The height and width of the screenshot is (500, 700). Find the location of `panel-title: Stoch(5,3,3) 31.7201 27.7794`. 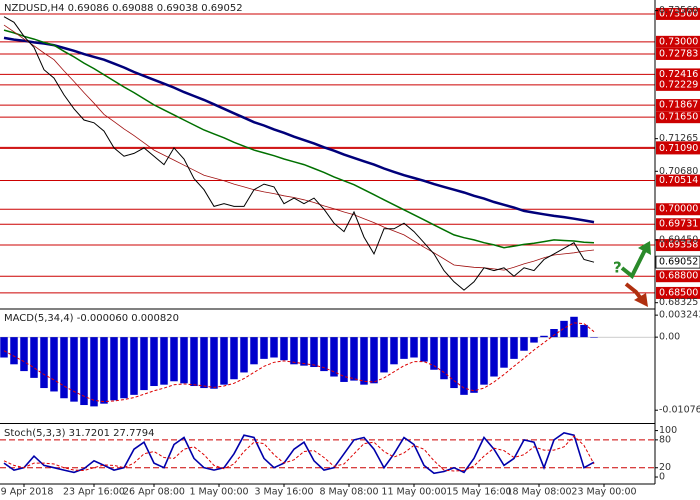

panel-title: Stoch(5,3,3) 31.7201 27.7794 is located at coordinates (79, 433).